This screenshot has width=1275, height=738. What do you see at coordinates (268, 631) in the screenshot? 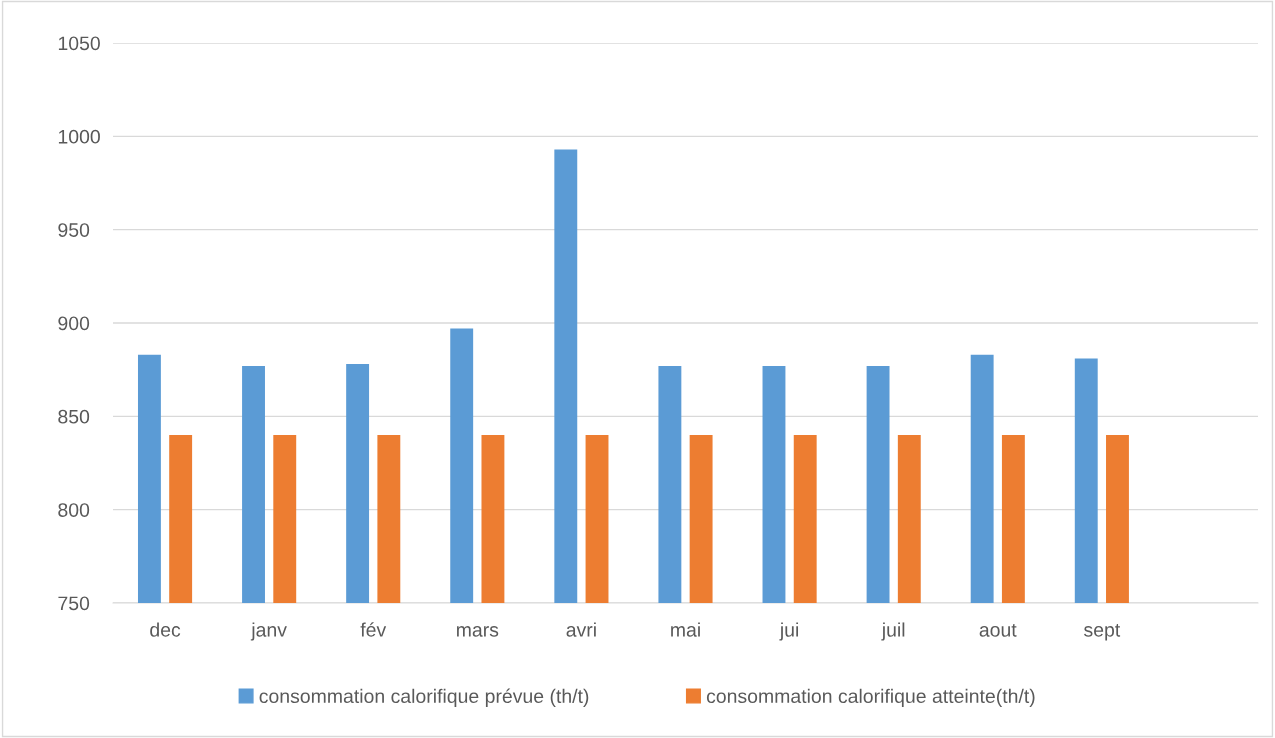
I see `x-tick-label: janv` at bounding box center [268, 631].